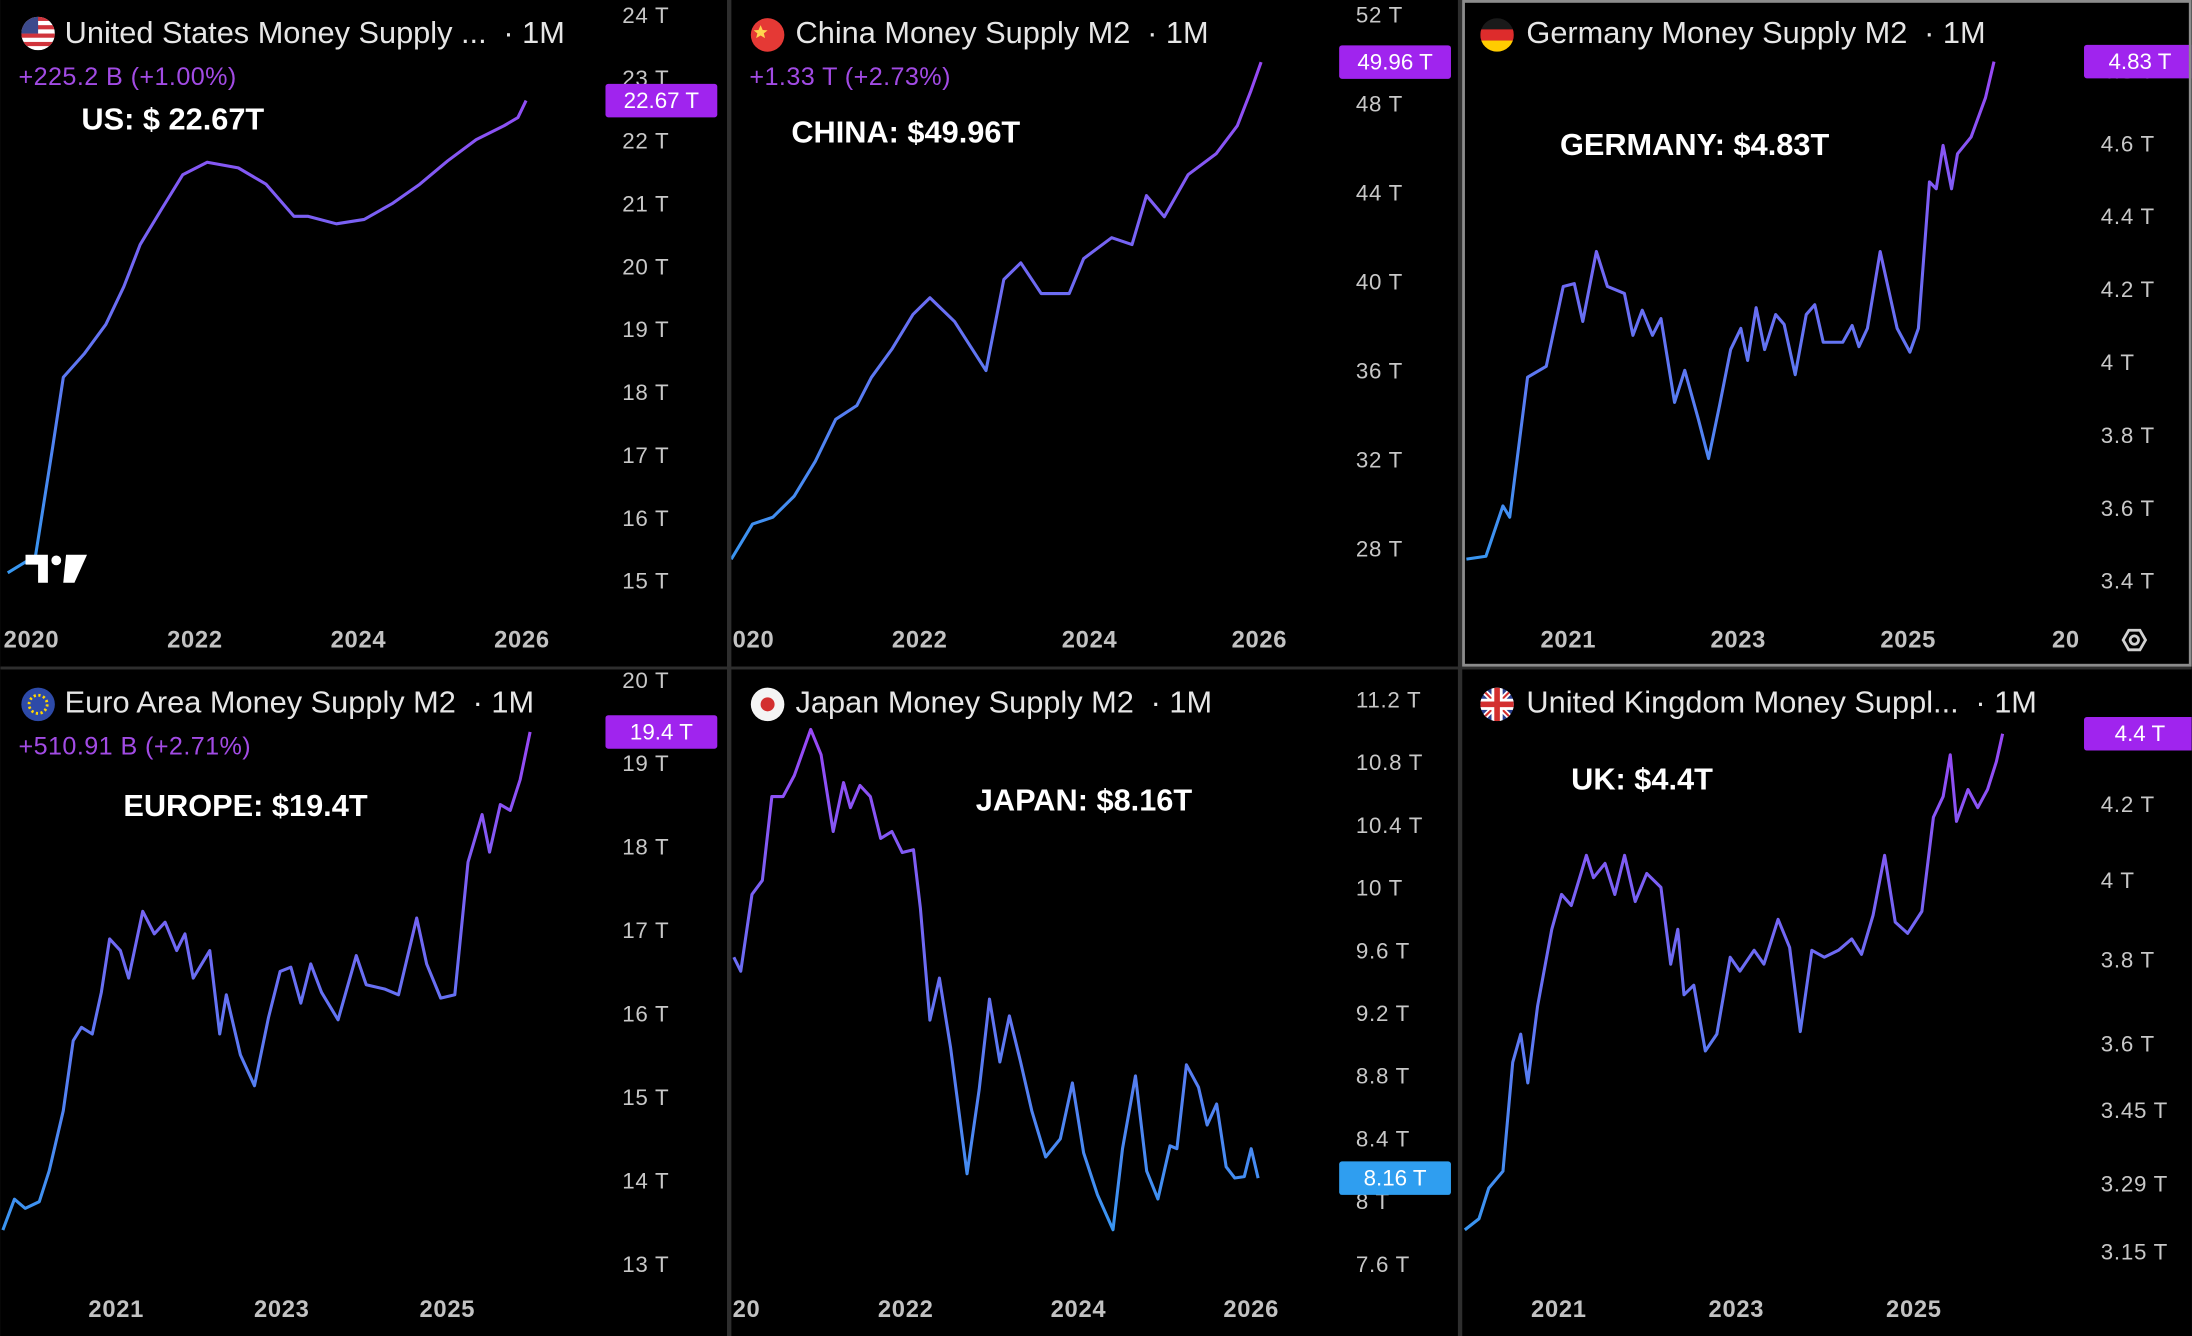 This screenshot has width=2192, height=1336. I want to click on y-tick-label: 19 T, so click(645, 329).